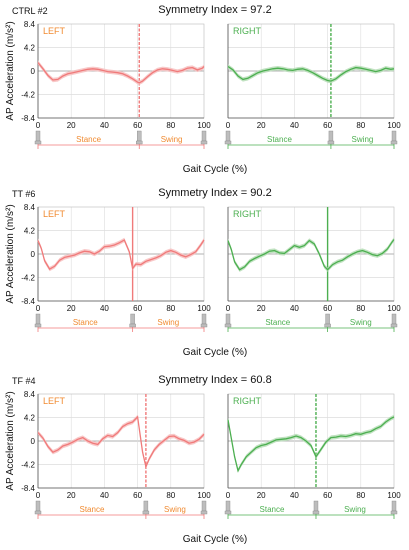 Image resolution: width=409 pixels, height=550 pixels. Describe the element at coordinates (33, 441) in the screenshot. I see `y-tick-label: 0` at that location.